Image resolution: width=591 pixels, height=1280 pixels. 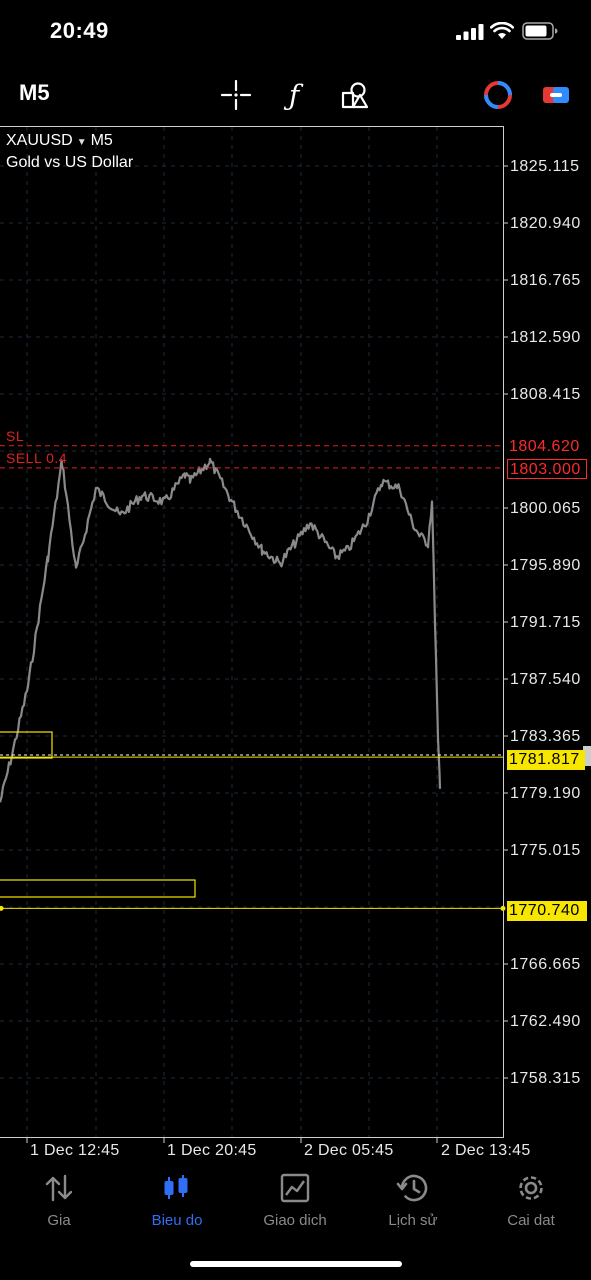 What do you see at coordinates (546, 760) in the screenshot?
I see `bid-price-tag: 1781.817` at bounding box center [546, 760].